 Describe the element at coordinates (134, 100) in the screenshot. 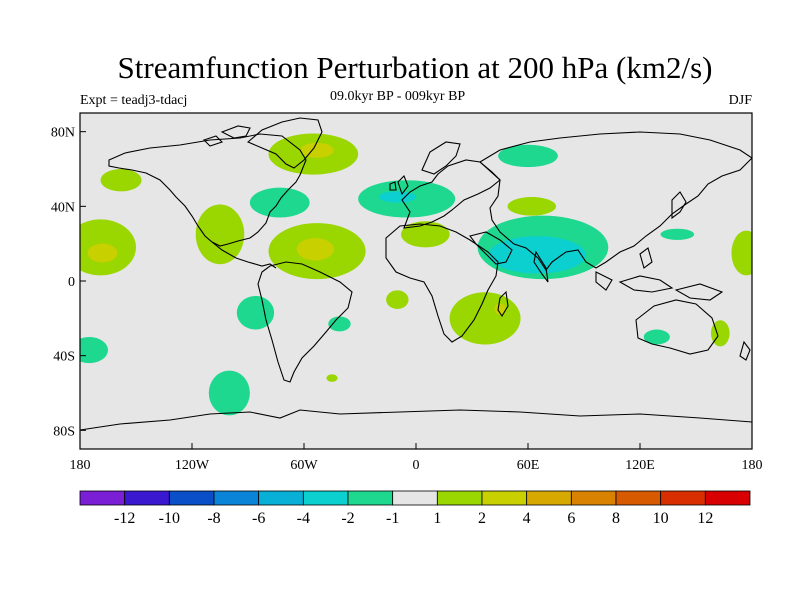

I see `experiment-label: Expt = teadj3-tdacj` at that location.